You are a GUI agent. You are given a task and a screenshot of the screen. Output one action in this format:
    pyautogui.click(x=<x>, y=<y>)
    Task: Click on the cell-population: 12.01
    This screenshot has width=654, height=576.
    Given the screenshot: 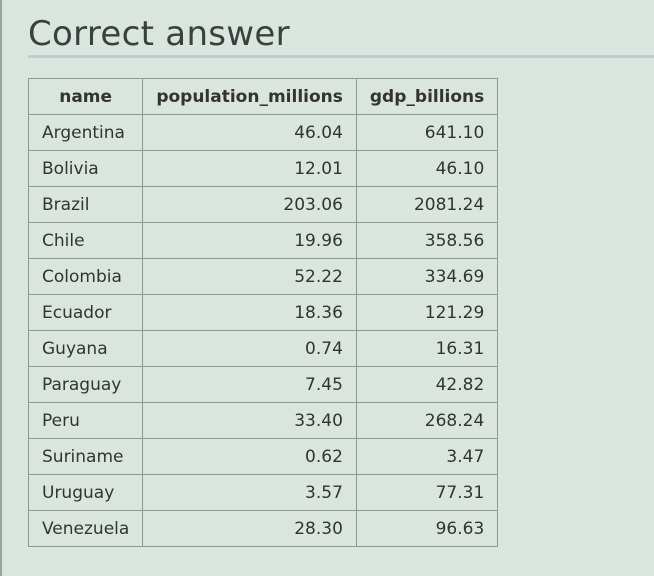 What is the action you would take?
    pyautogui.click(x=249, y=168)
    